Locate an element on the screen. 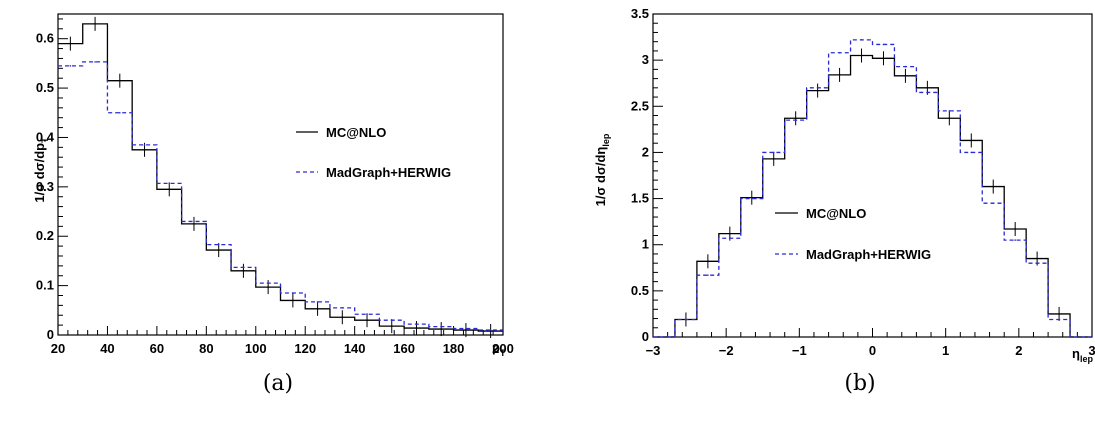 This screenshot has width=1095, height=421. y-tick-label: 0.4 is located at coordinates (45, 136).